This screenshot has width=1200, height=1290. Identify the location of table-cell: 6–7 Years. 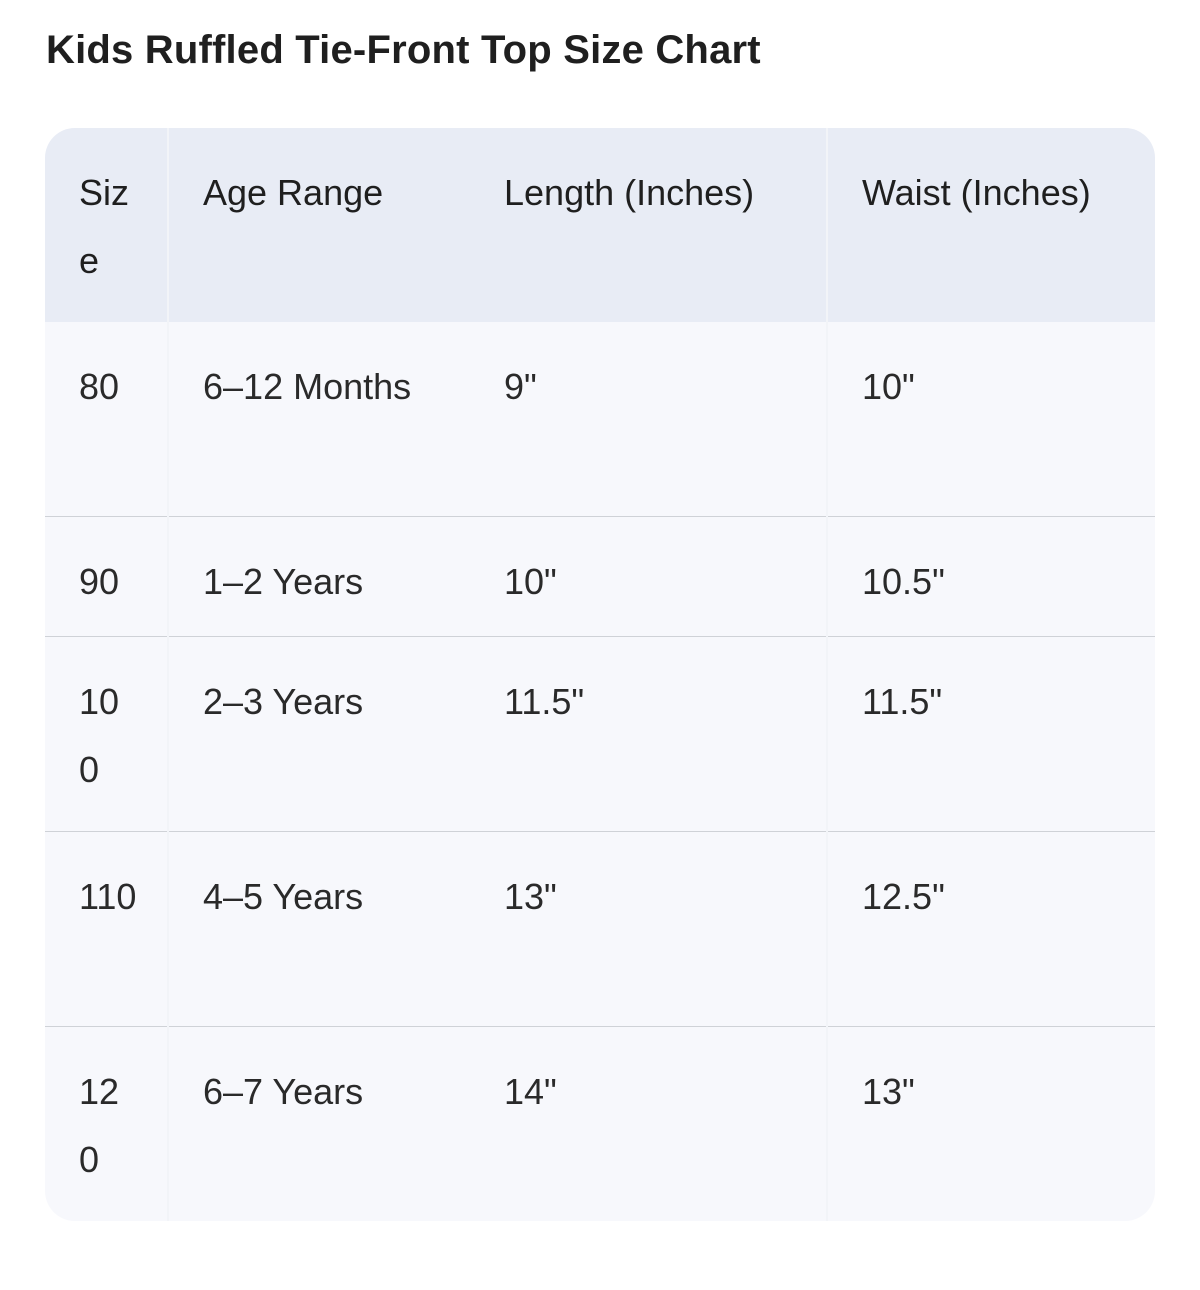
(318, 1123).